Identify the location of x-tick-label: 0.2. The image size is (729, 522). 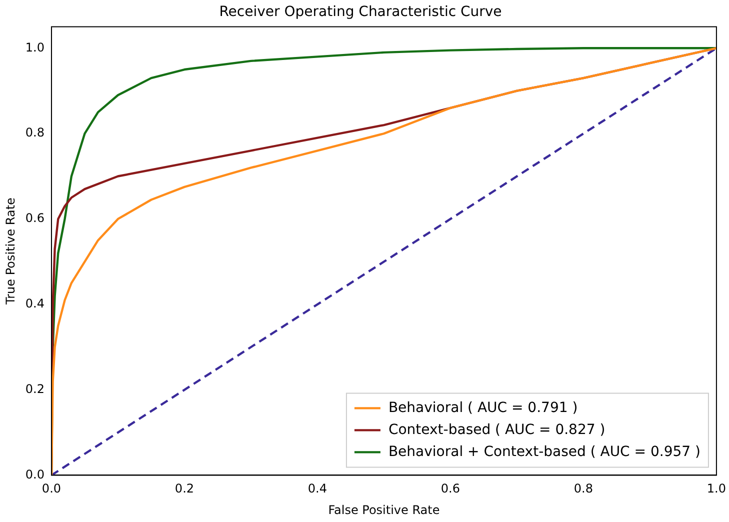
(184, 489).